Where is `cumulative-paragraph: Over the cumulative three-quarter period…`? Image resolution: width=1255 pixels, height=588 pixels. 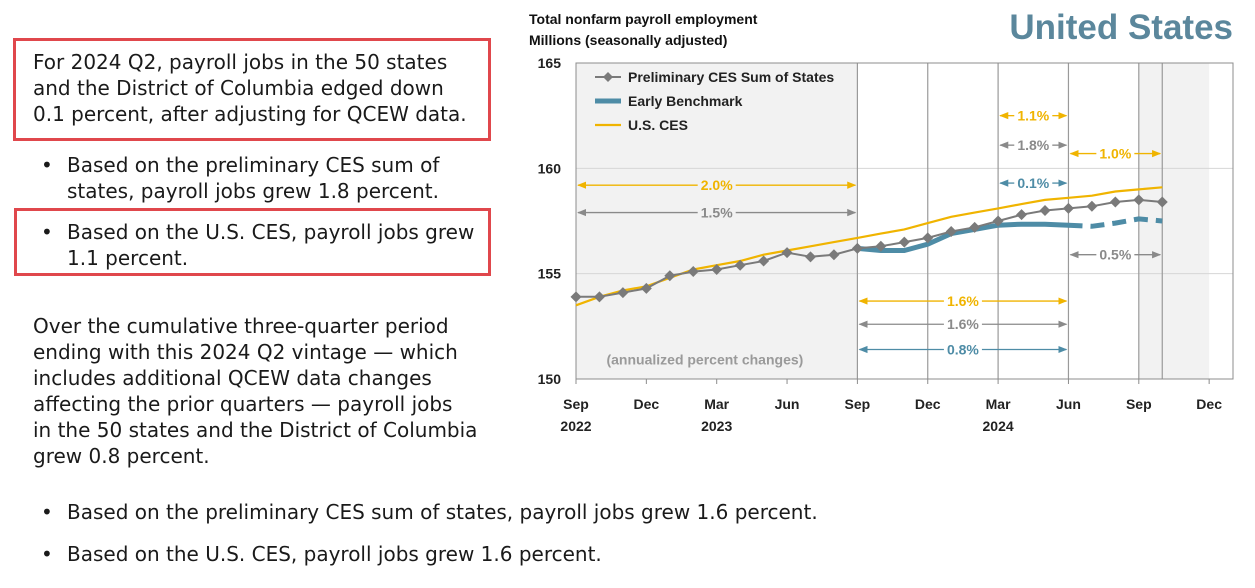
cumulative-paragraph: Over the cumulative three-quarter period… is located at coordinates (255, 391).